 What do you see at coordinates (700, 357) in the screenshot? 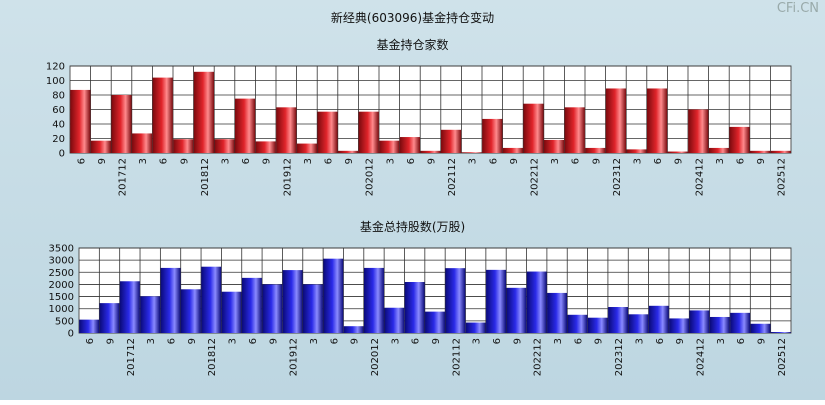
I see `x-tick-label: 202412` at bounding box center [700, 357].